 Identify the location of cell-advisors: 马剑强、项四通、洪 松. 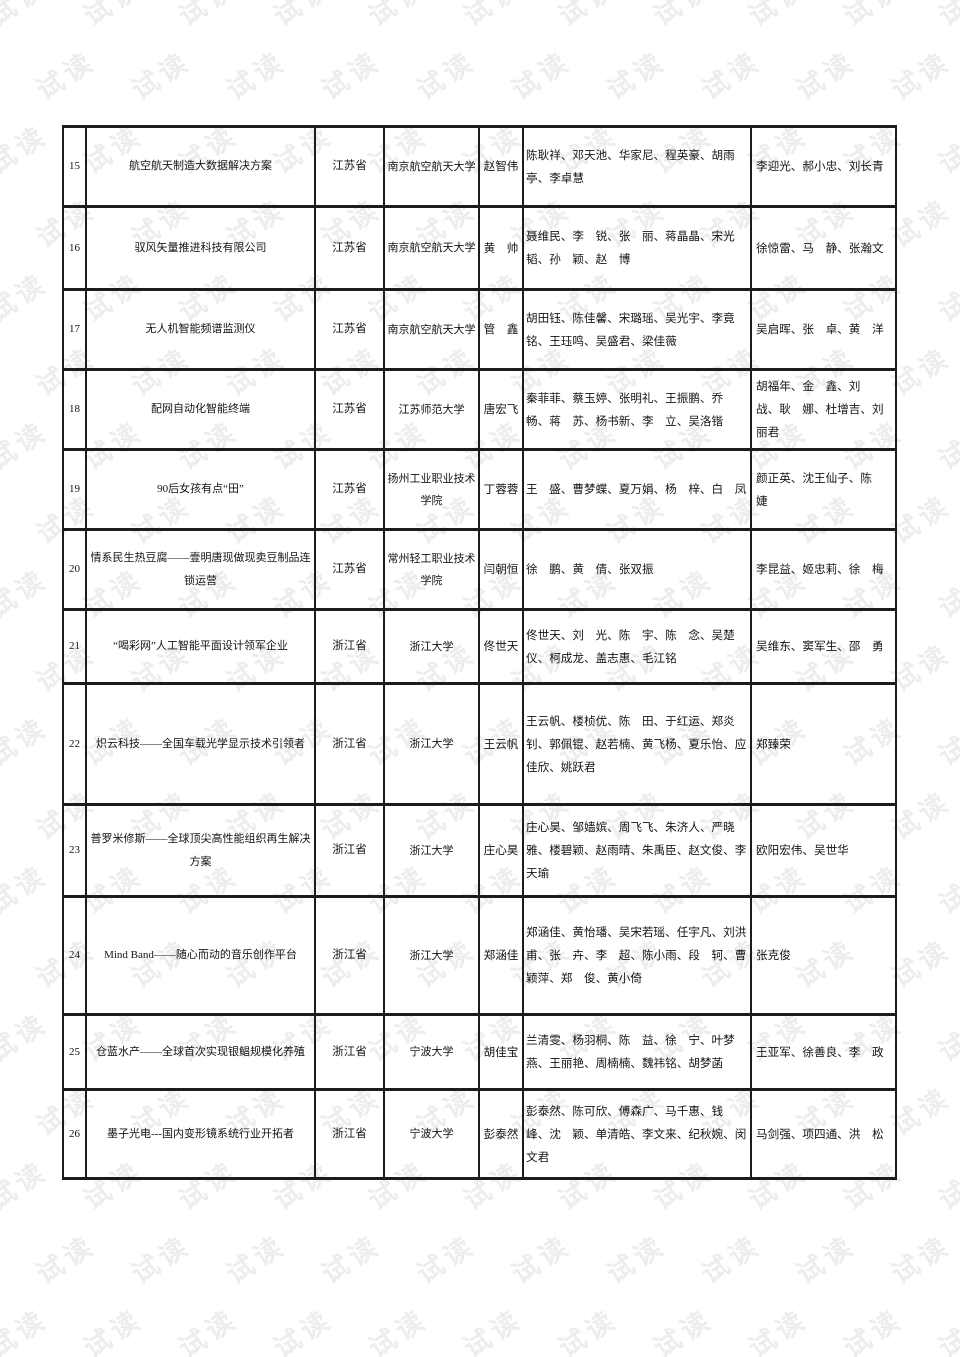
(823, 1134).